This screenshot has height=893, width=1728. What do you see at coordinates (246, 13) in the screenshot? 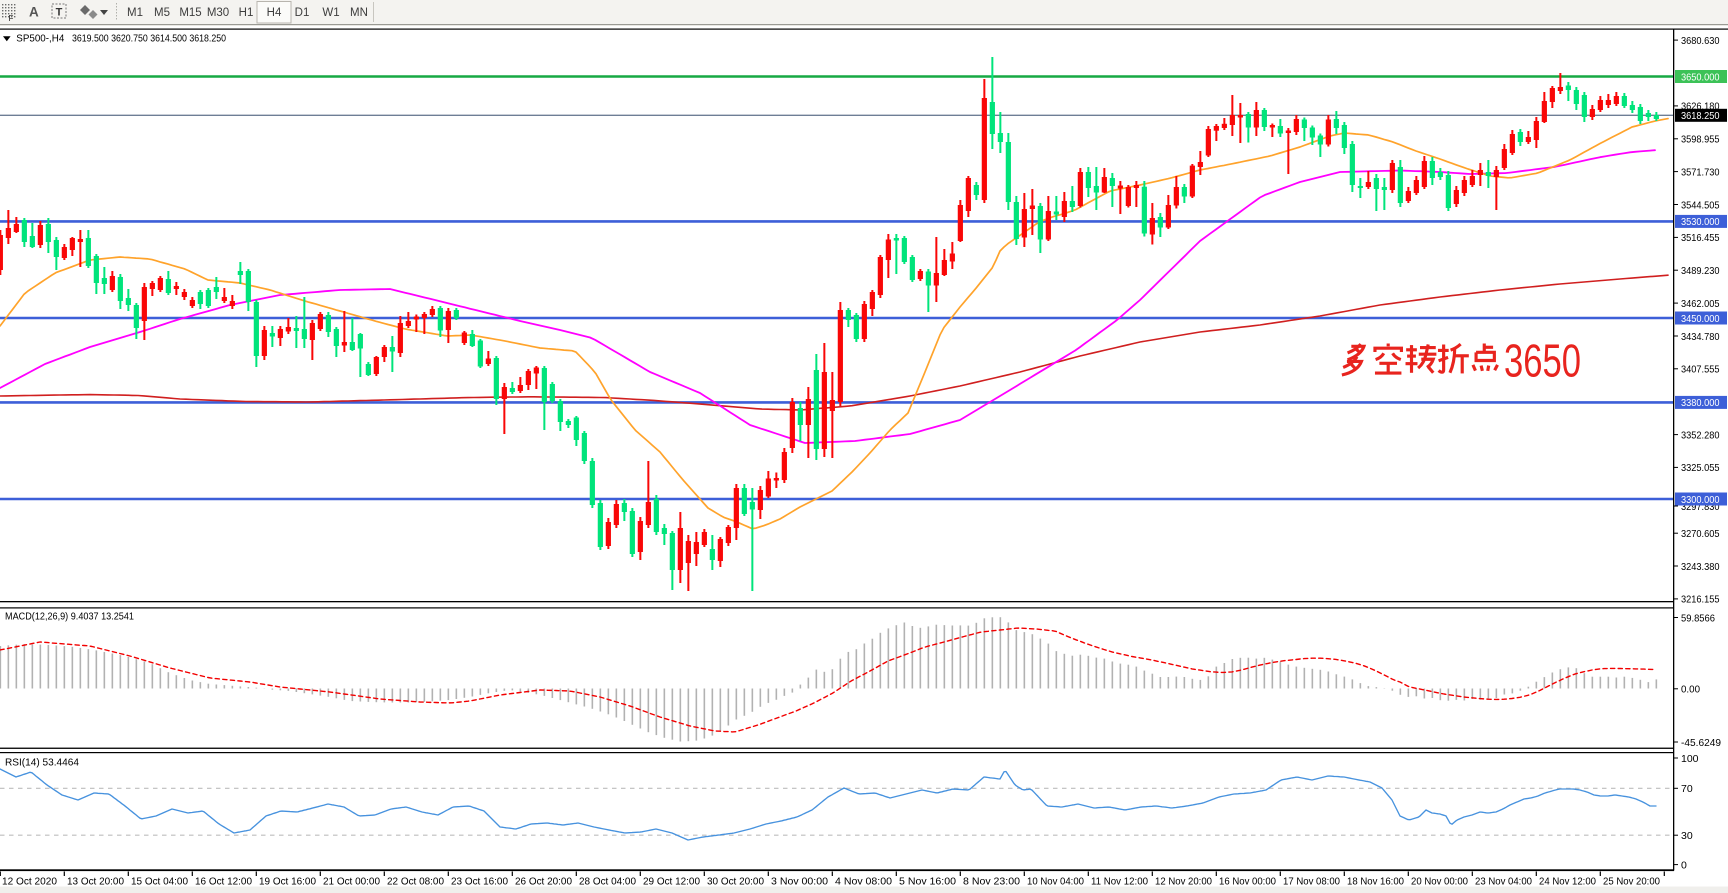
I see `svg-text: H1` at bounding box center [246, 13].